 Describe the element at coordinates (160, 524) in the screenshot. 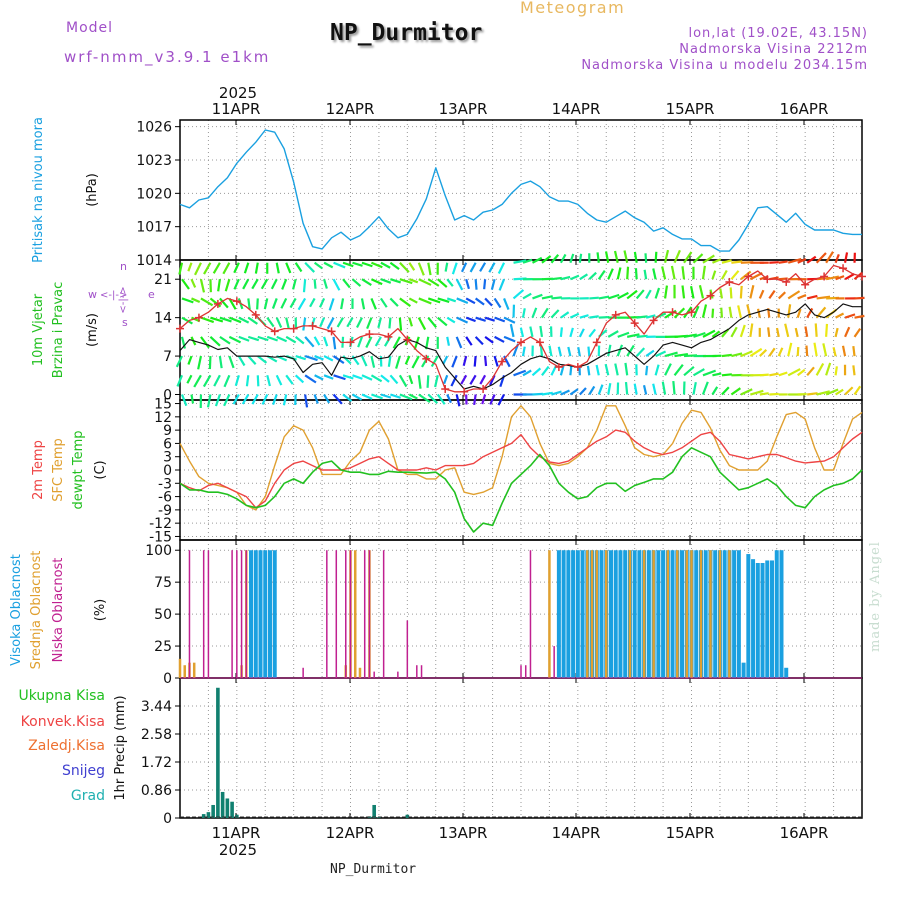

I see `y-tick-label: -12` at that location.